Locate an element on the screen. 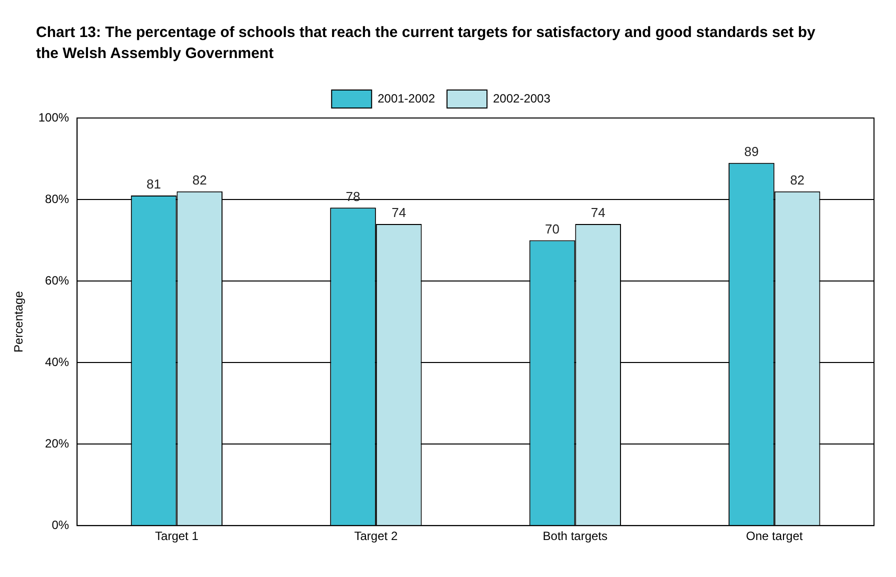 The image size is (896, 577). y-tick-label: 40% is located at coordinates (57, 361).